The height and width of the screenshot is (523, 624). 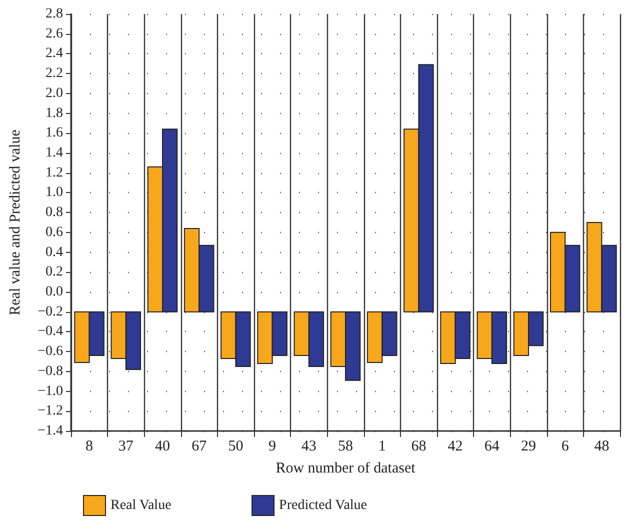 I want to click on legend-label: Predicted Value, so click(x=323, y=505).